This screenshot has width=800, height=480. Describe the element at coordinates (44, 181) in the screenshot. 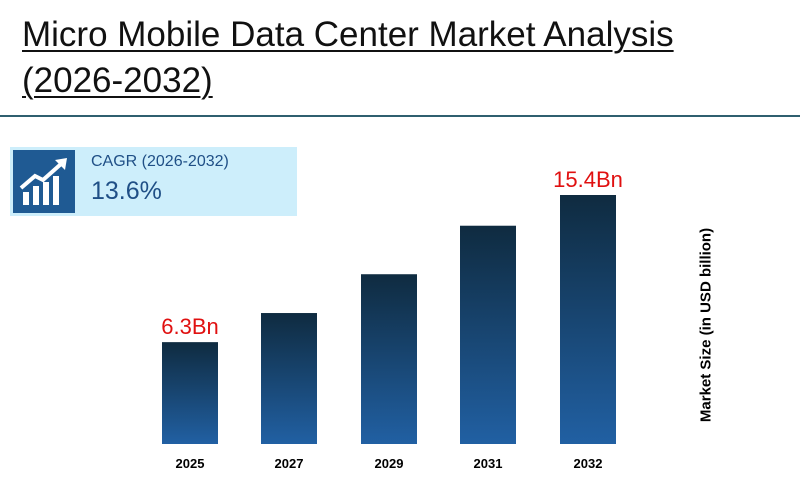

I see `growth-chart-icon` at that location.